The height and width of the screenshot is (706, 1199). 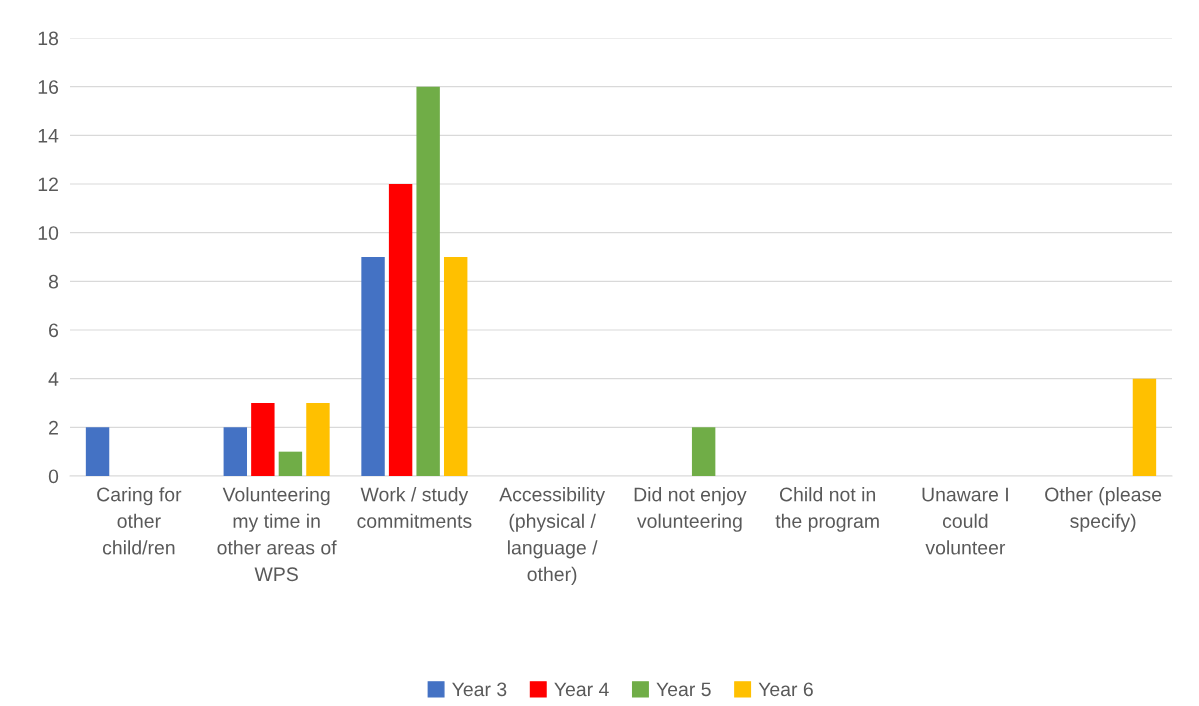 I want to click on x-tick-label: Did not enjoy volunteering, so click(x=690, y=509).